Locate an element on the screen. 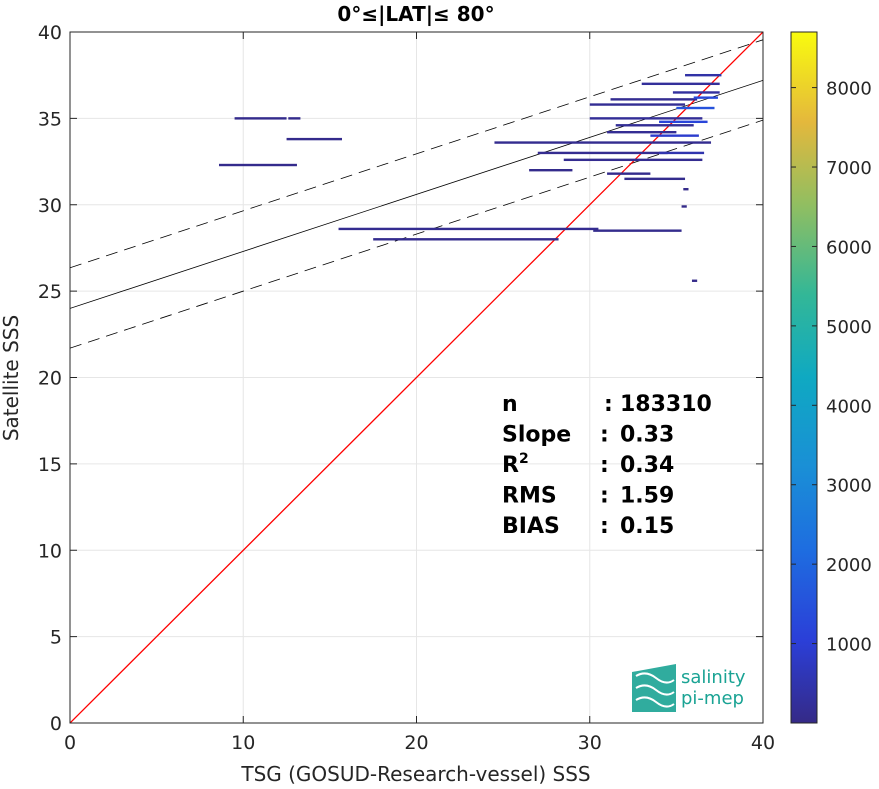 The width and height of the screenshot is (879, 789). chart-title: 0°≤|LAT|≤ 80° is located at coordinates (415, 14).